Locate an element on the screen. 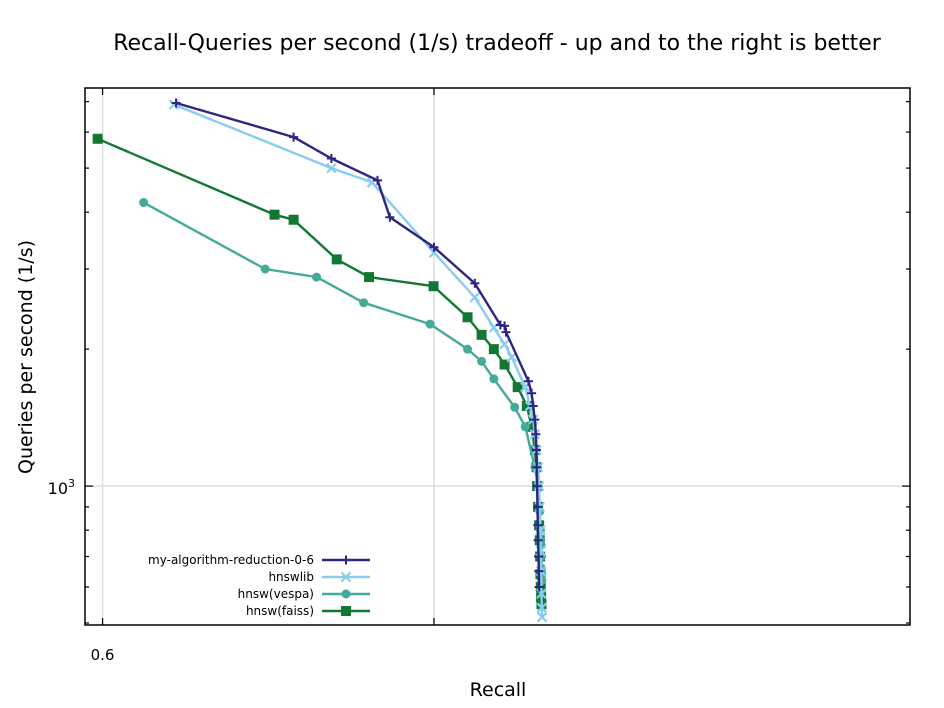  legend-label: hnsw(faiss) is located at coordinates (280, 611).